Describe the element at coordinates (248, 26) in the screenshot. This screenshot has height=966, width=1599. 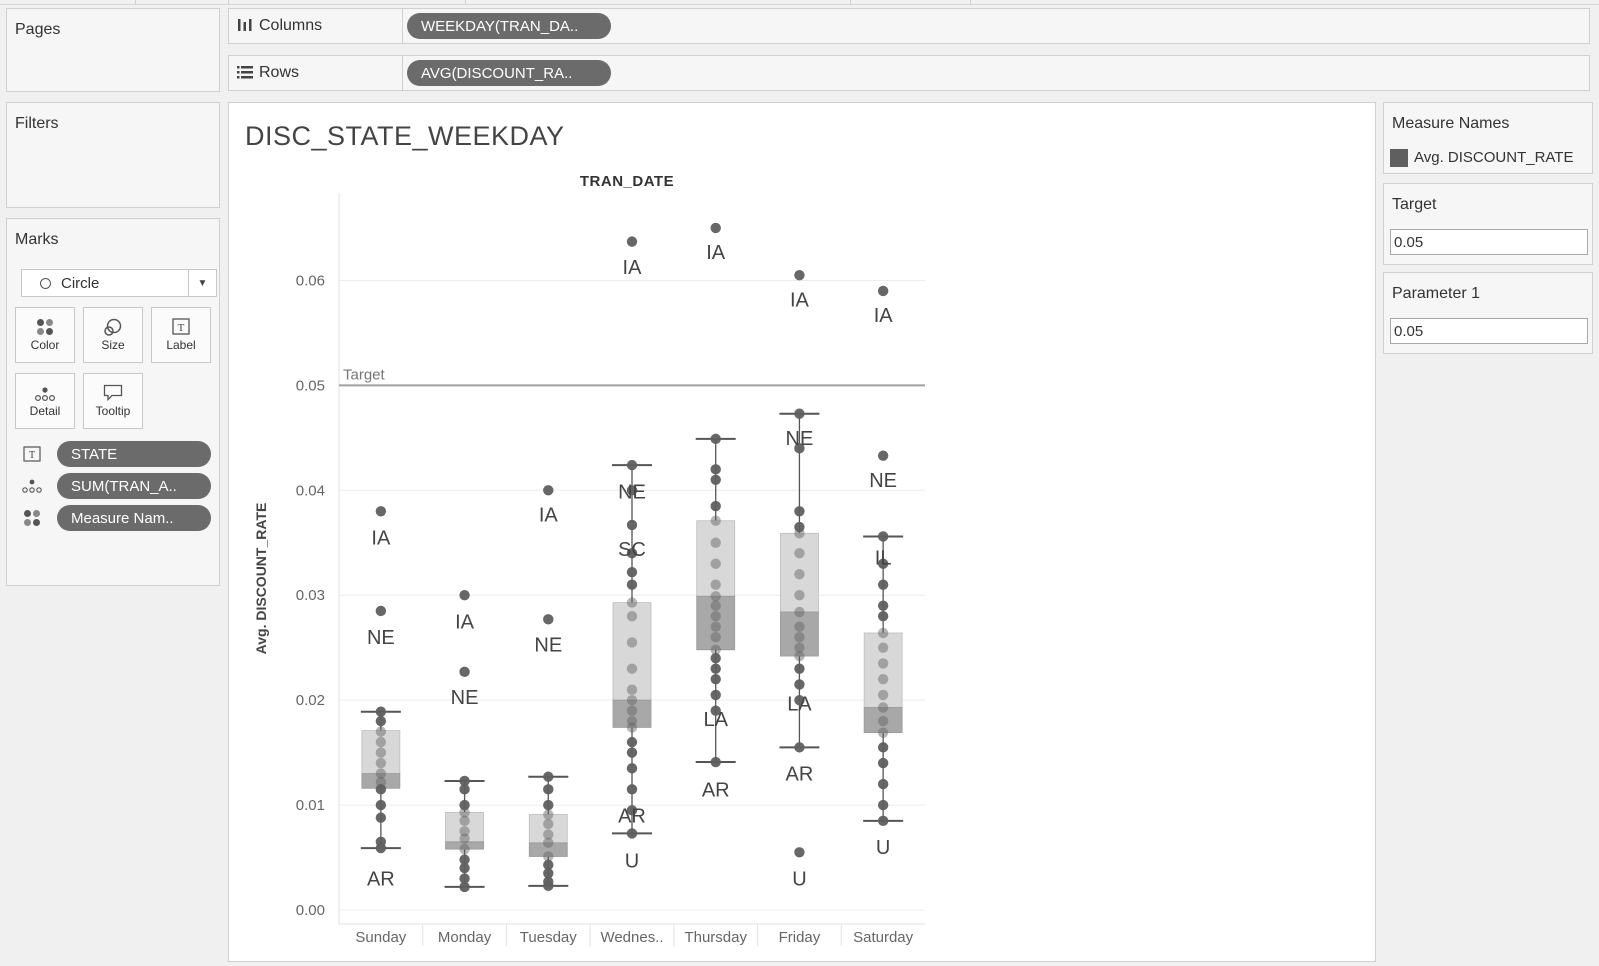
I see `columns-icon` at that location.